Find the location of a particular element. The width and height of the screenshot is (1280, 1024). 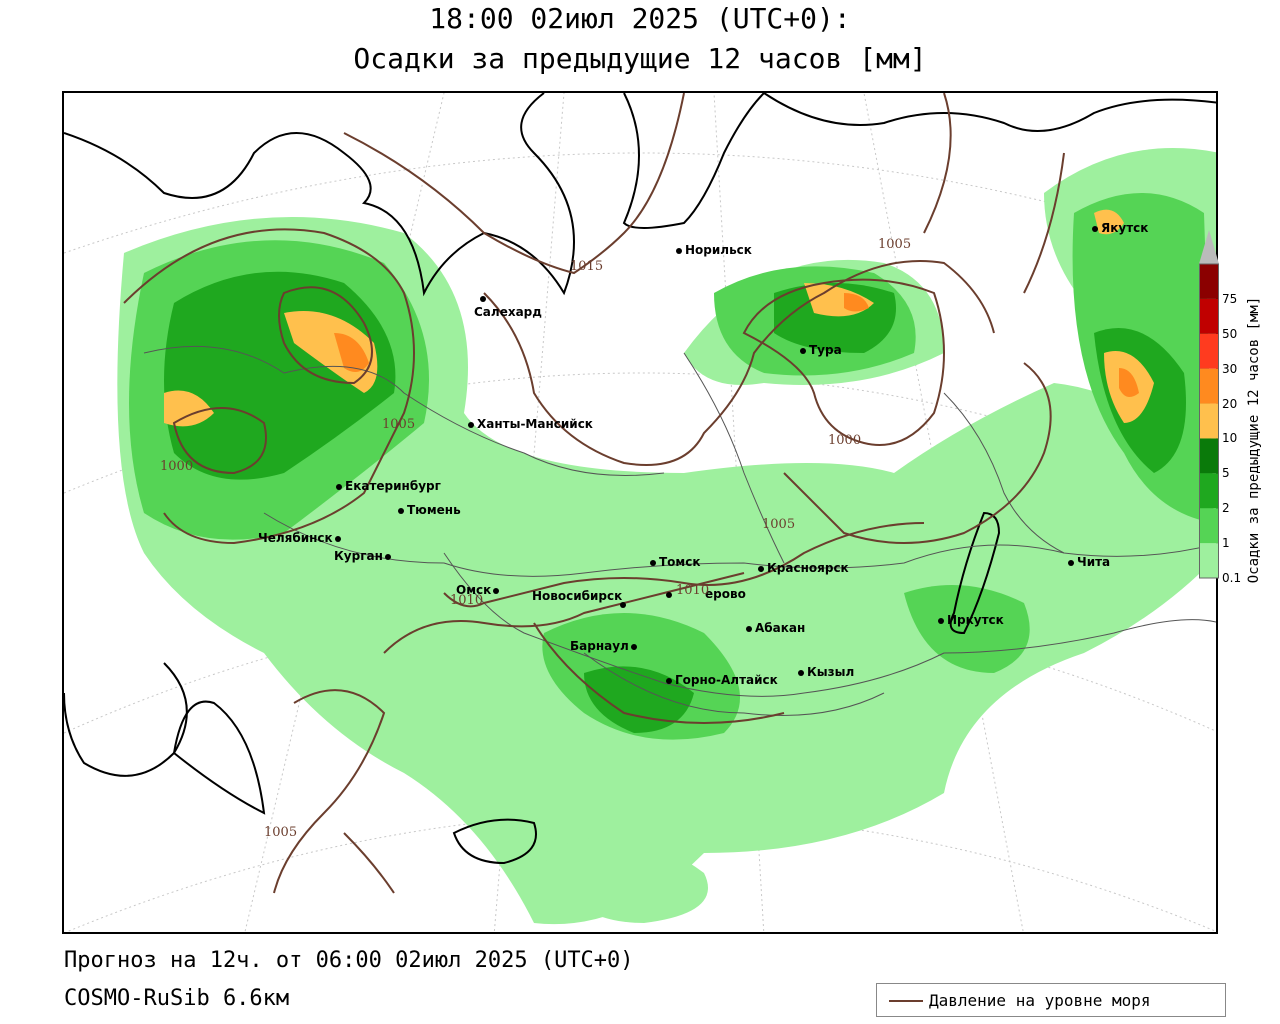

city-label: Омск is located at coordinates (474, 590).